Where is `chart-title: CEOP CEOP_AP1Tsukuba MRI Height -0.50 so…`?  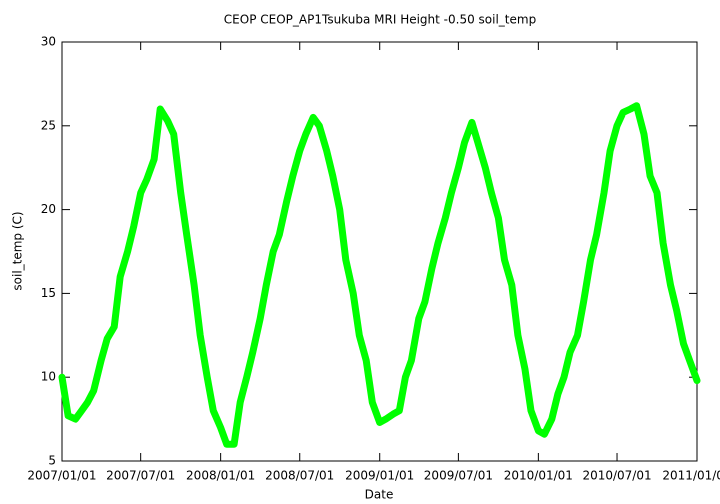
chart-title: CEOP CEOP_AP1Tsukuba MRI Height -0.50 so… is located at coordinates (380, 20).